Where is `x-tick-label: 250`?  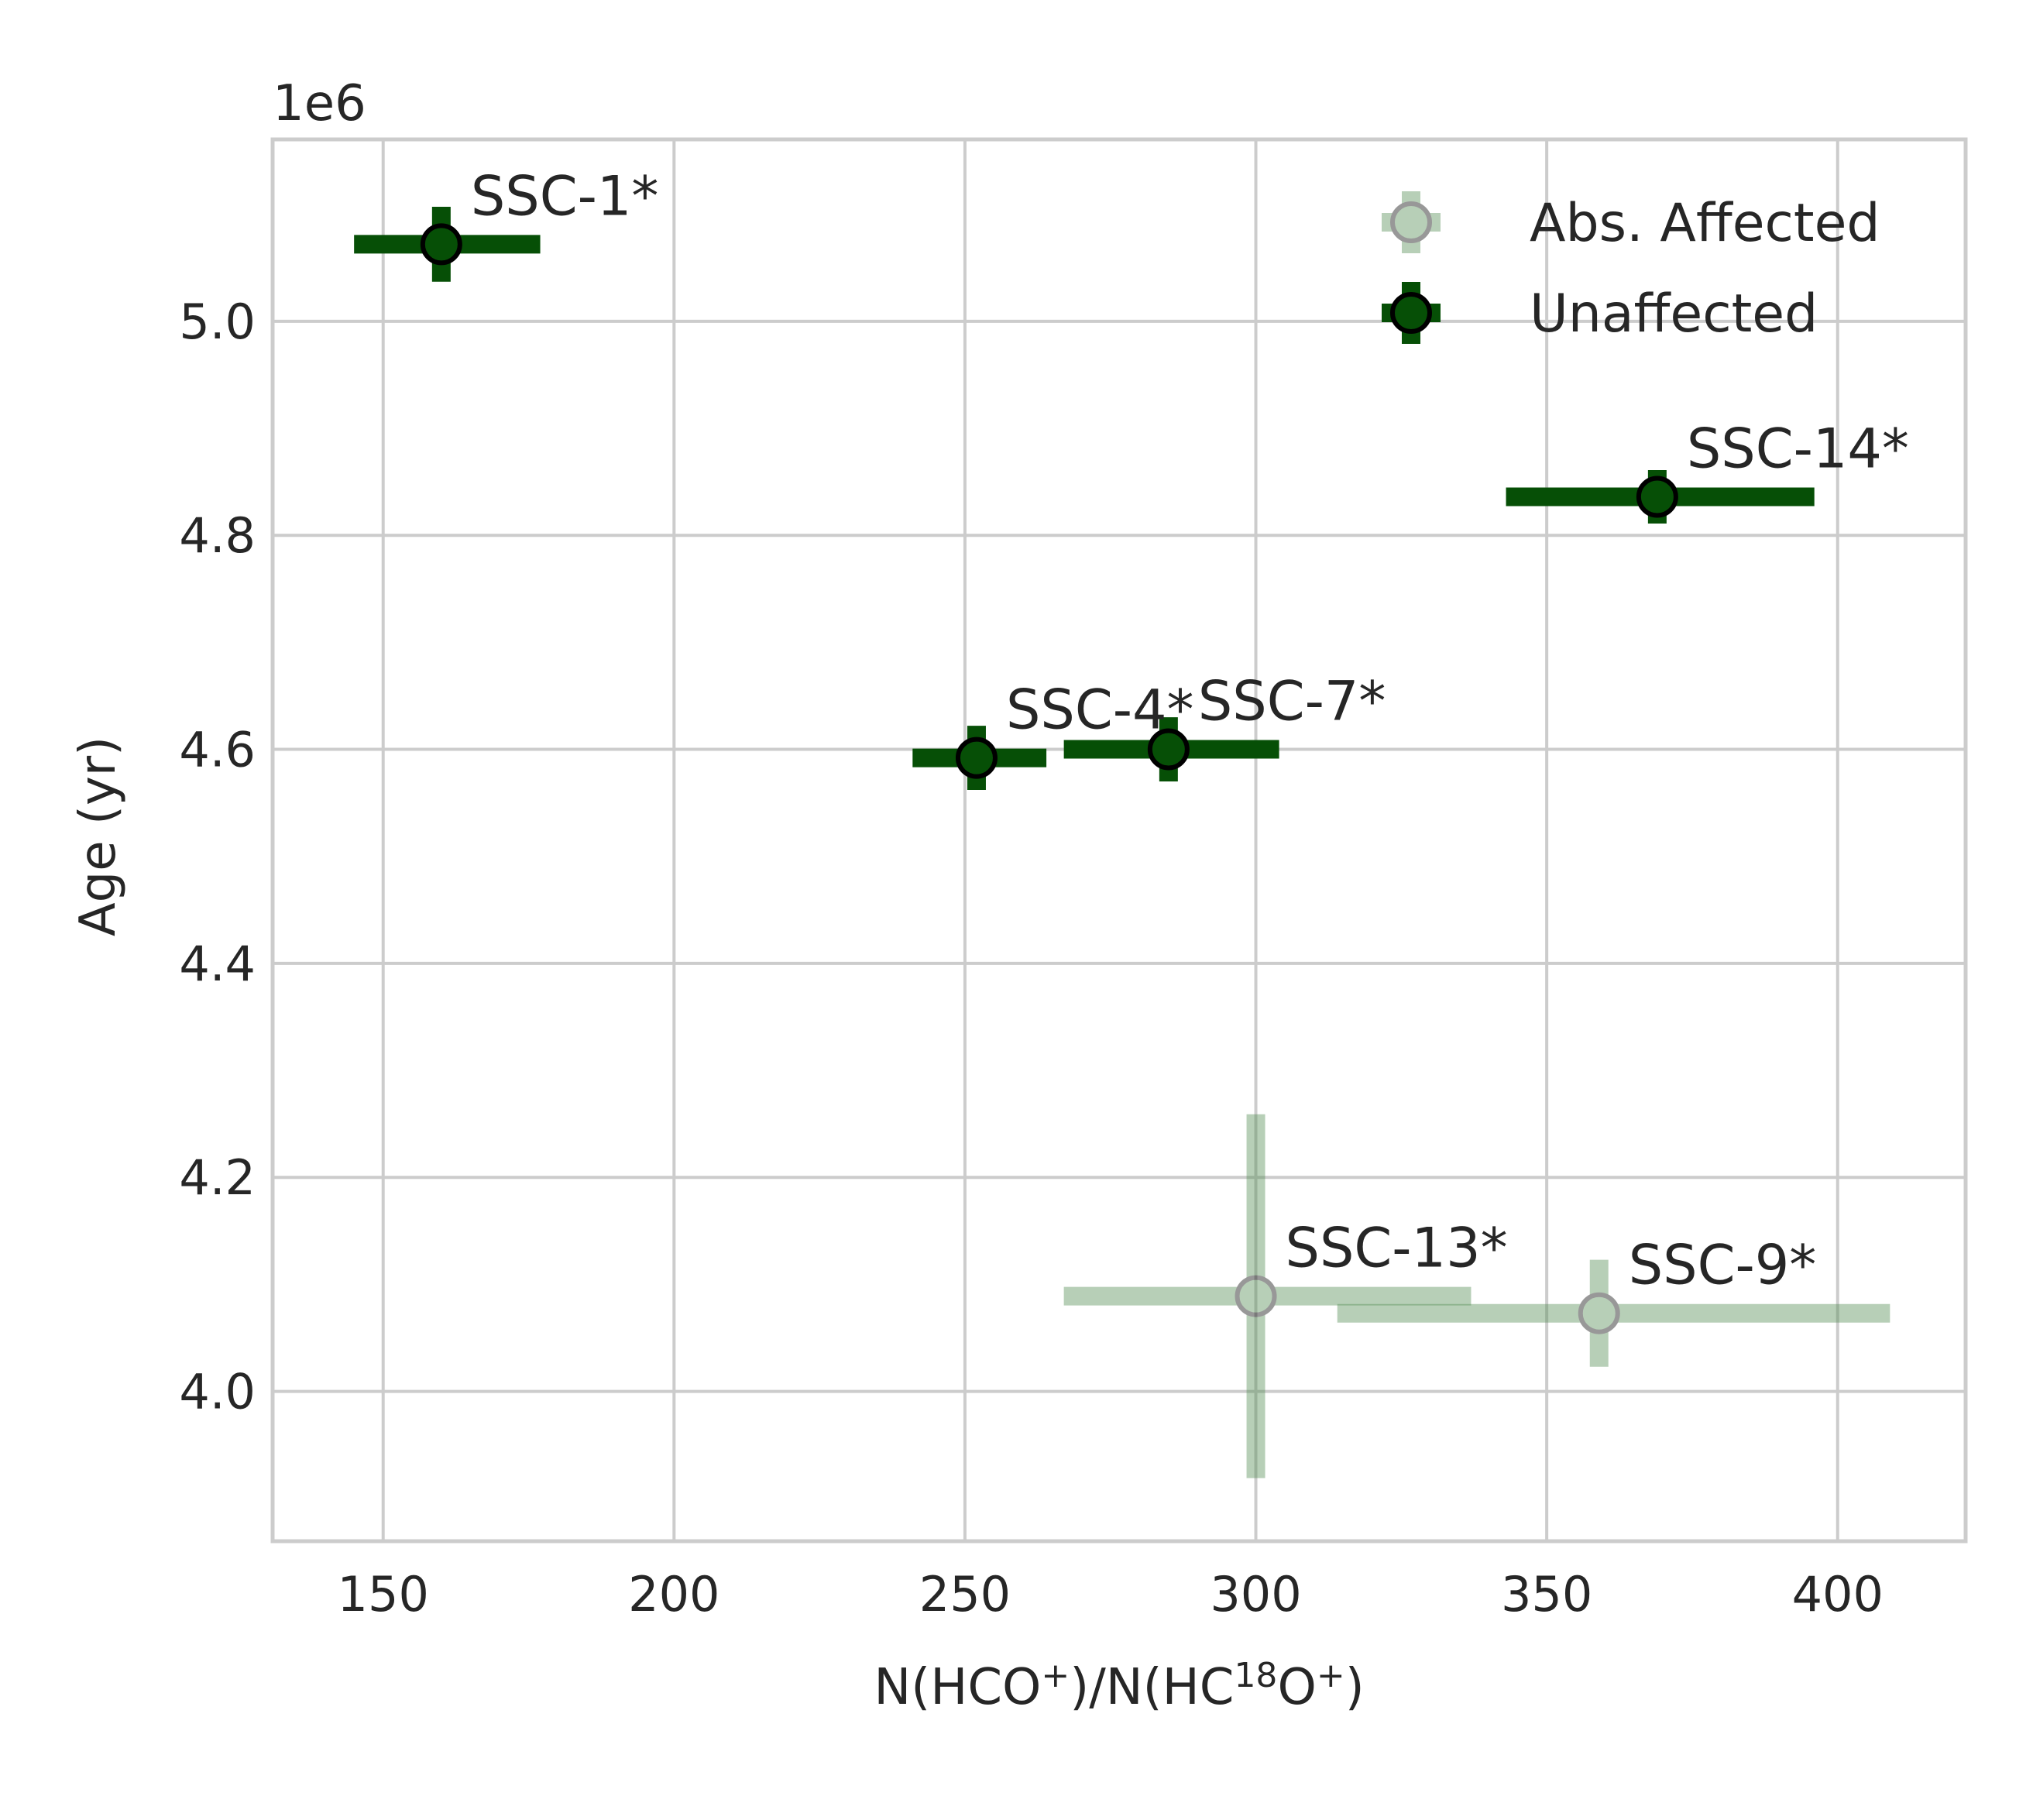
x-tick-label: 250 is located at coordinates (965, 1595).